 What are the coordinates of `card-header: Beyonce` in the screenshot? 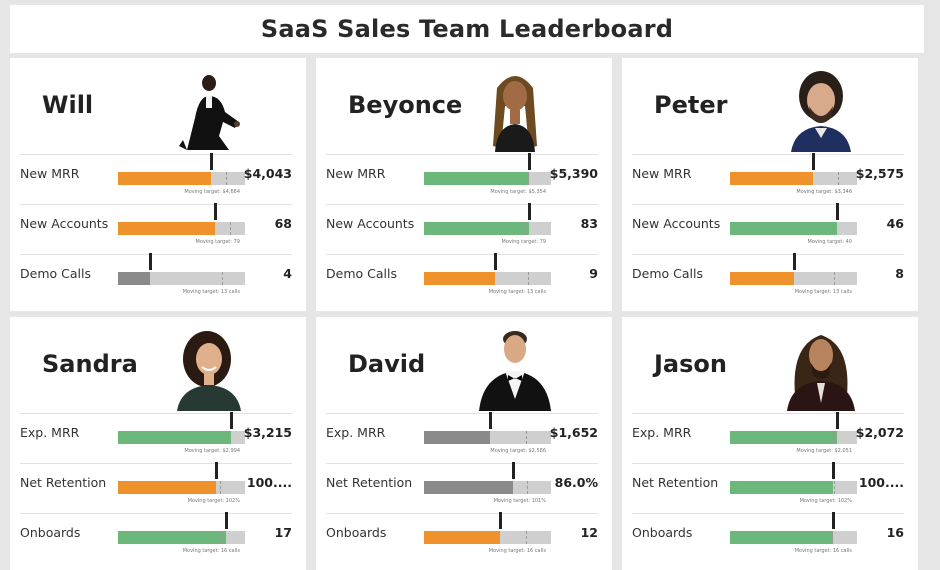 It's located at (464, 106).